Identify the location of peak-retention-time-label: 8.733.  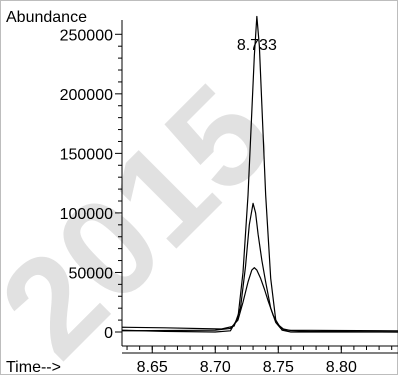
(257, 45).